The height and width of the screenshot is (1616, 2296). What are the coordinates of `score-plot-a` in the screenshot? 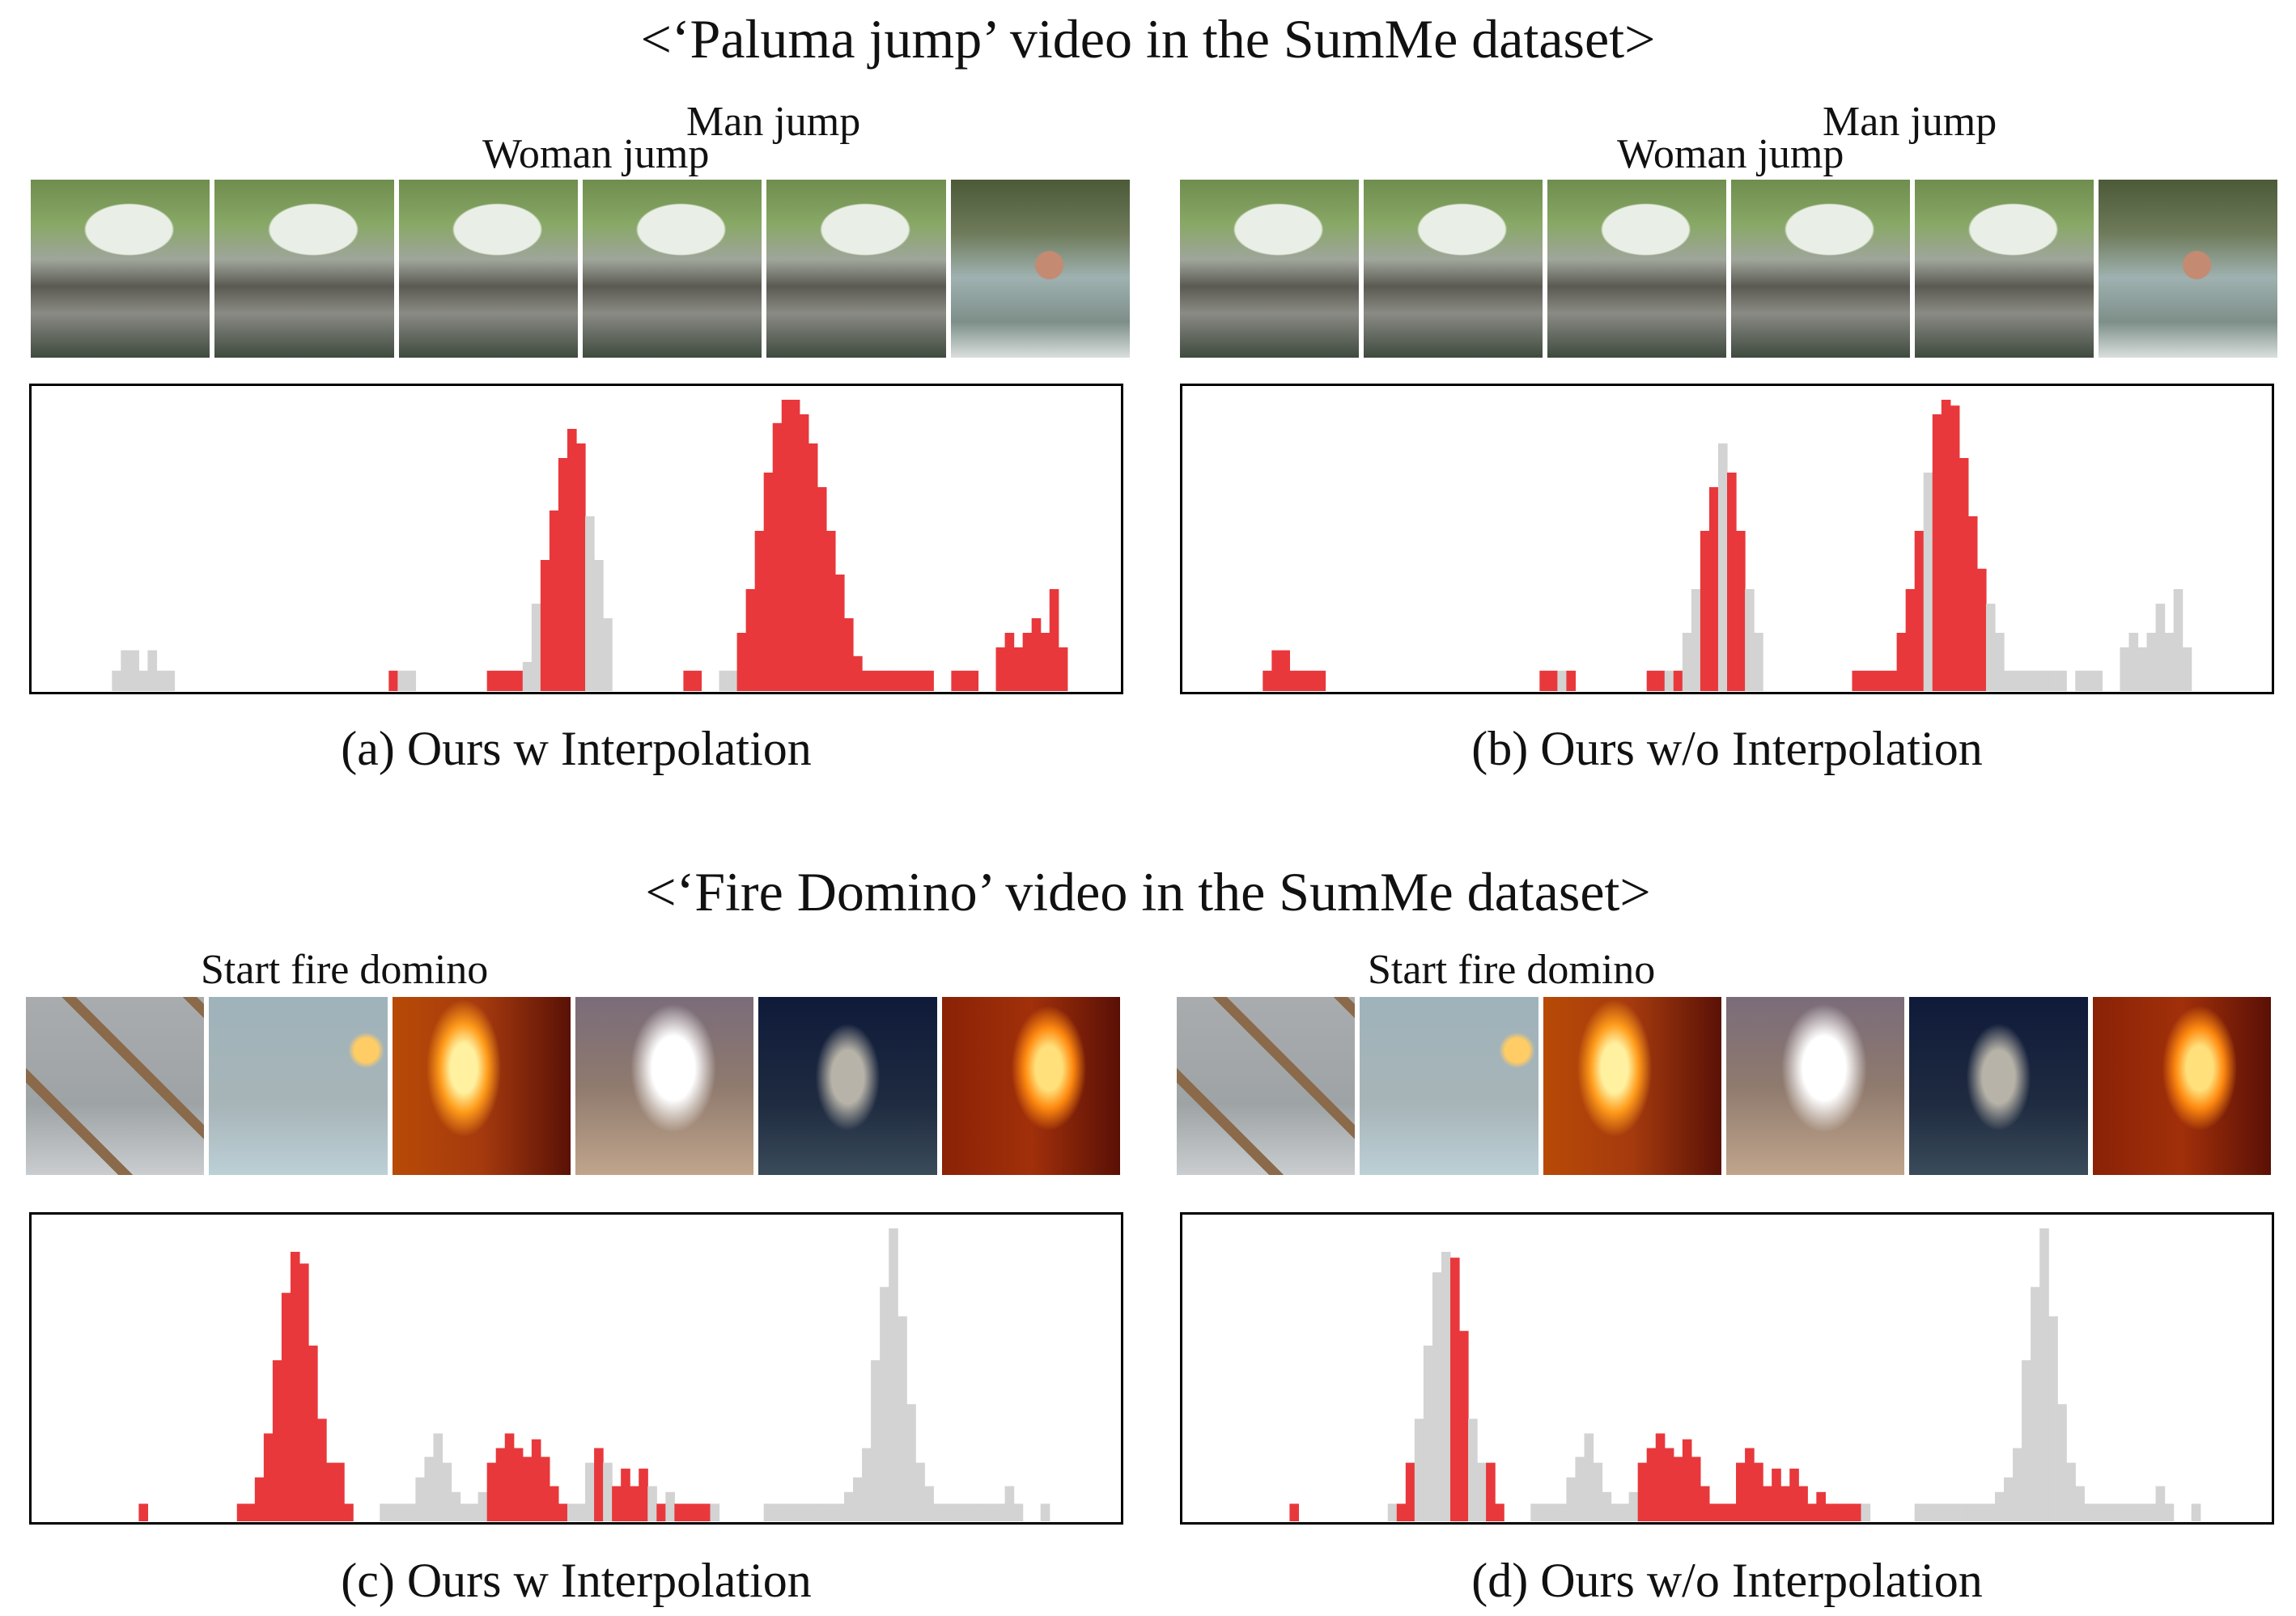 It's located at (576, 539).